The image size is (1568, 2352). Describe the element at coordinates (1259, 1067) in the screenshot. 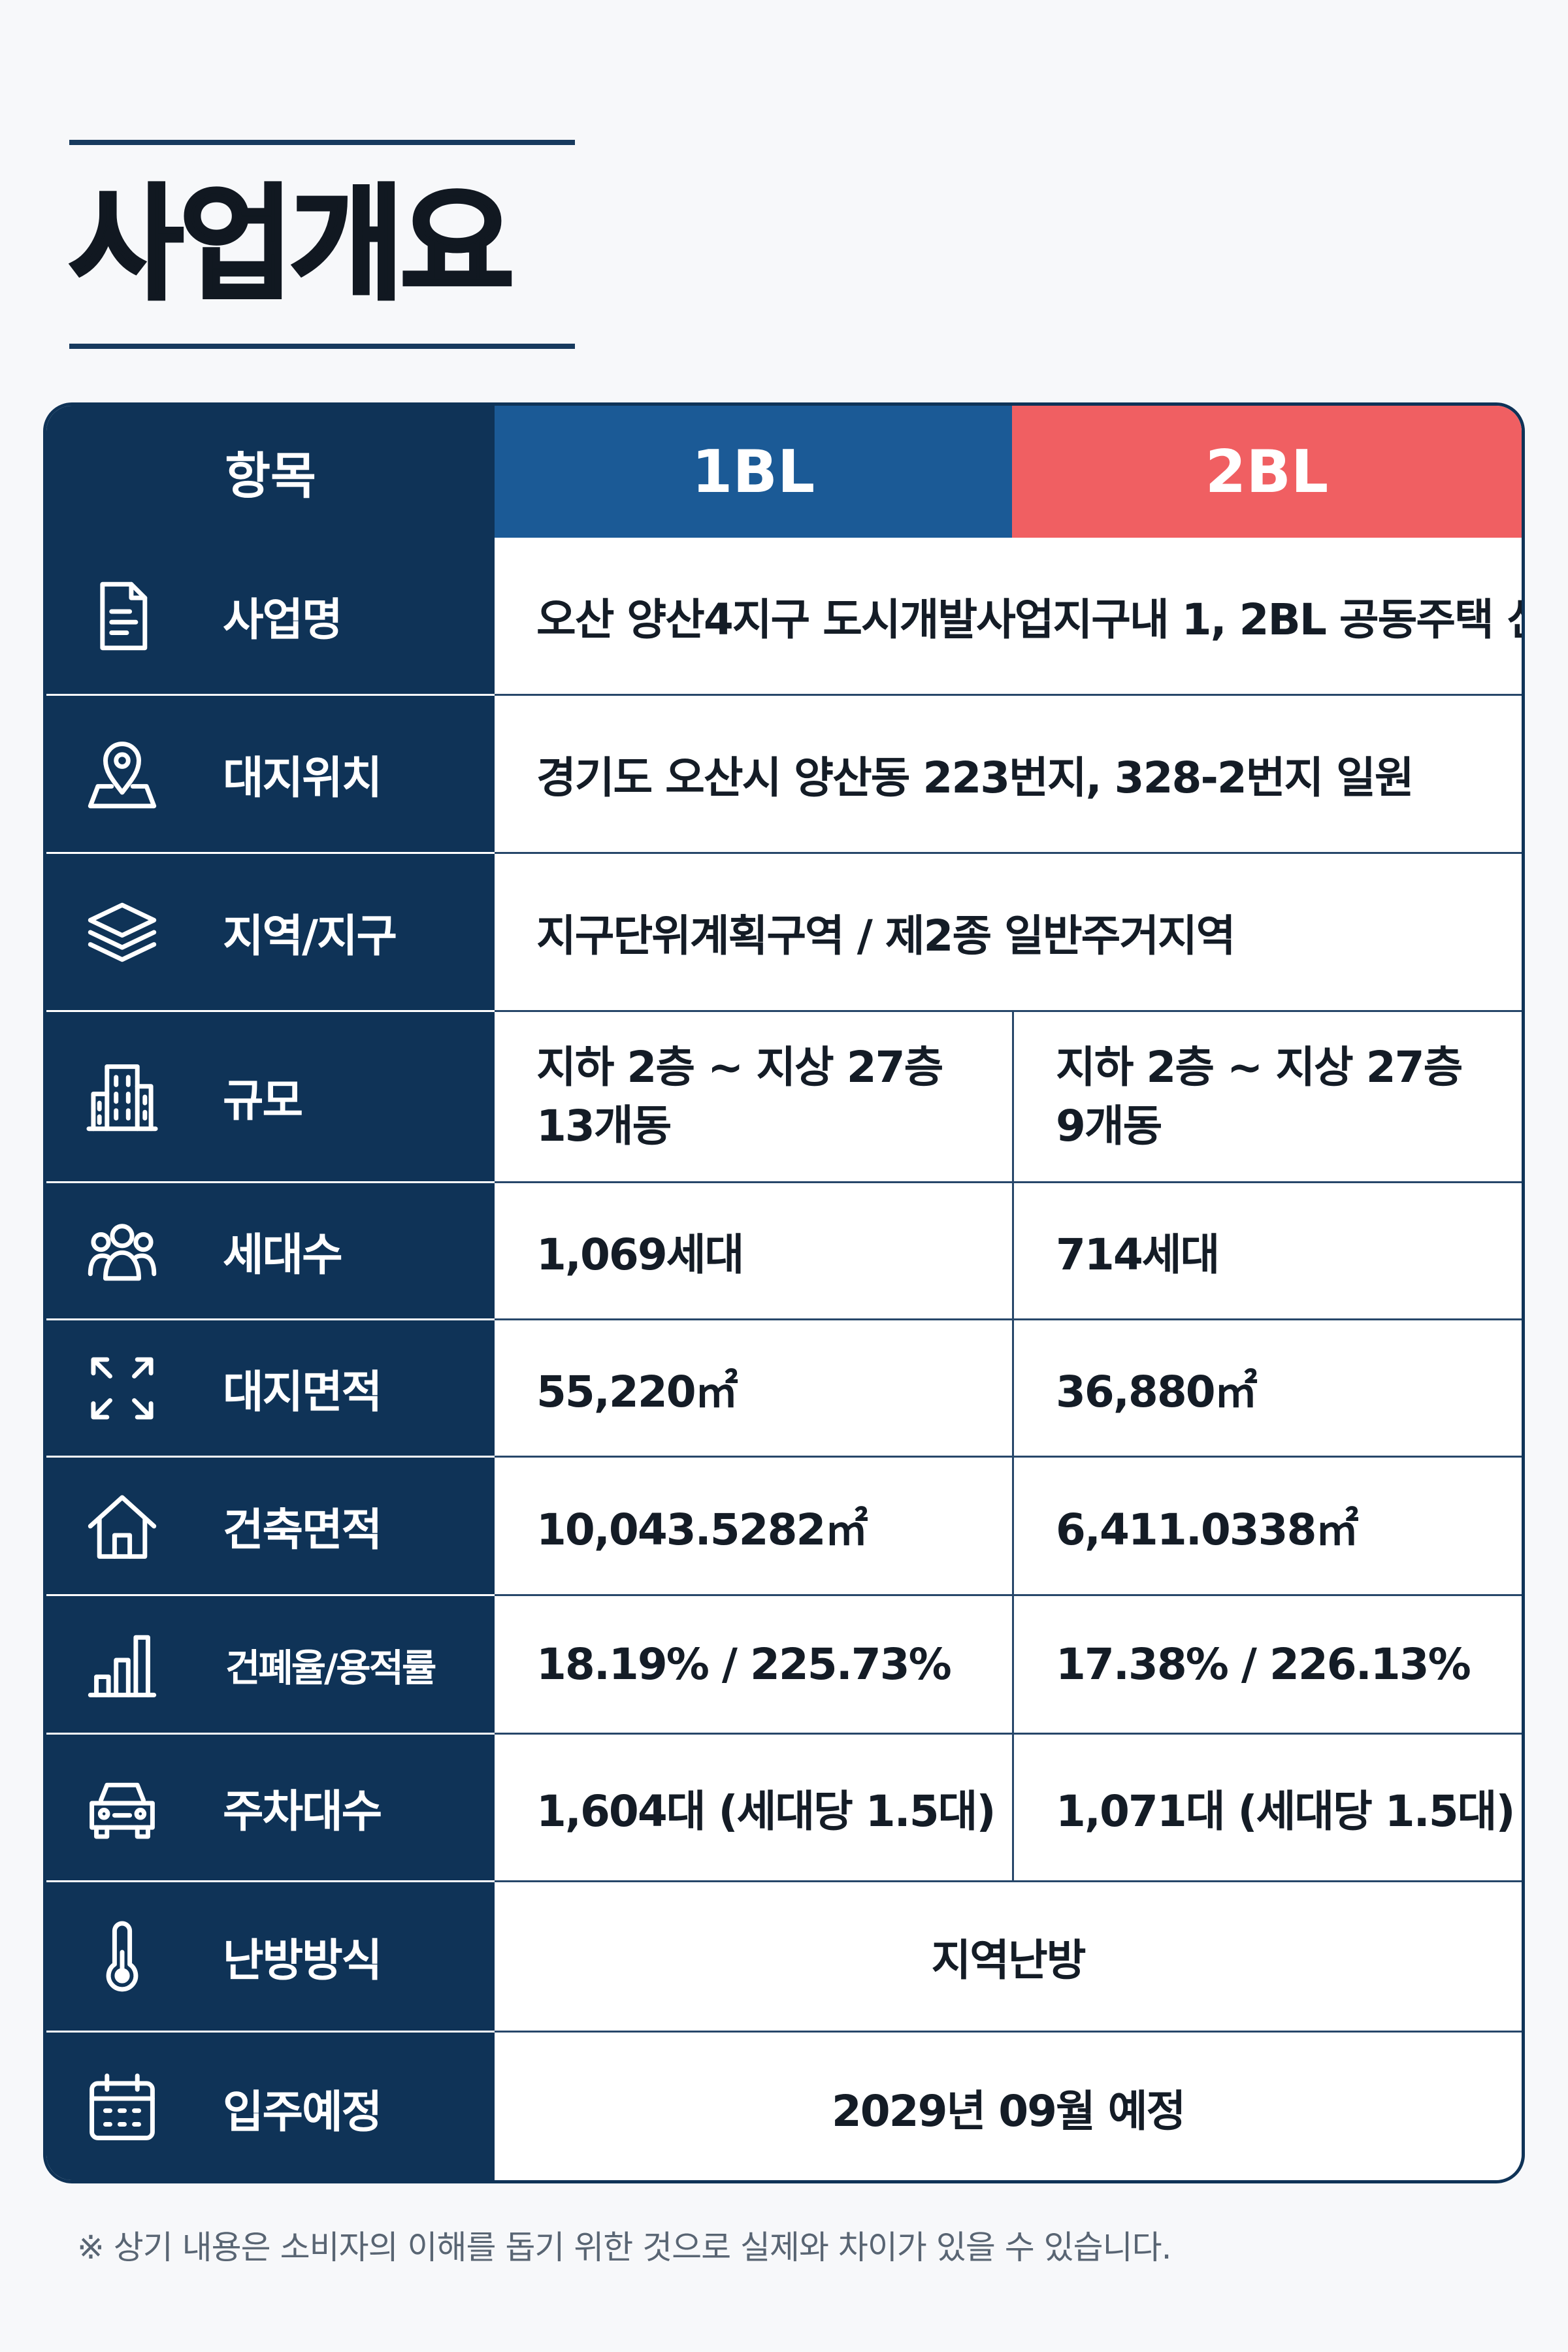

I see `scale-2bl-floors: 지하 2층 ~ 지상 27층` at that location.